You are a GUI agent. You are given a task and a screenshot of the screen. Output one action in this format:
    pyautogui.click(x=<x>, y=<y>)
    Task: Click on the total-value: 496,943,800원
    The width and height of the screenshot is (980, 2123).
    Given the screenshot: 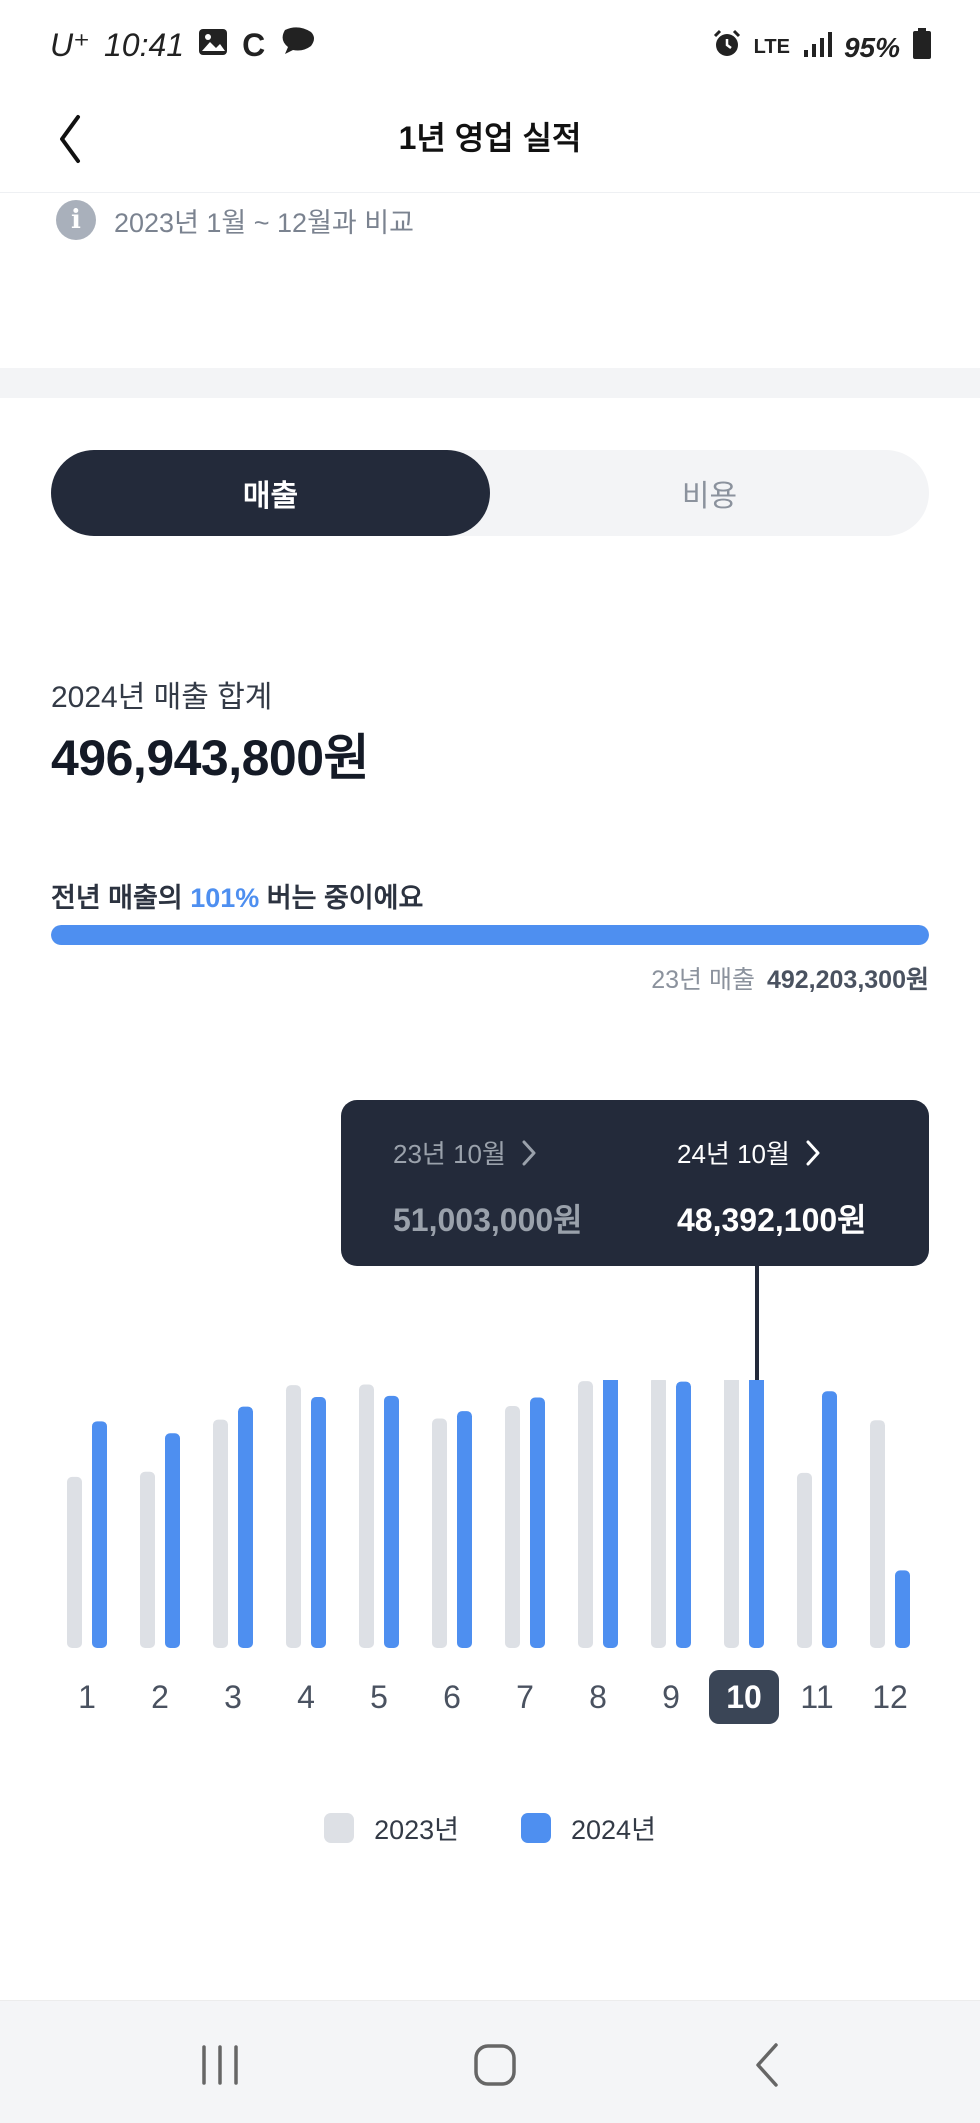 What is the action you would take?
    pyautogui.click(x=210, y=758)
    